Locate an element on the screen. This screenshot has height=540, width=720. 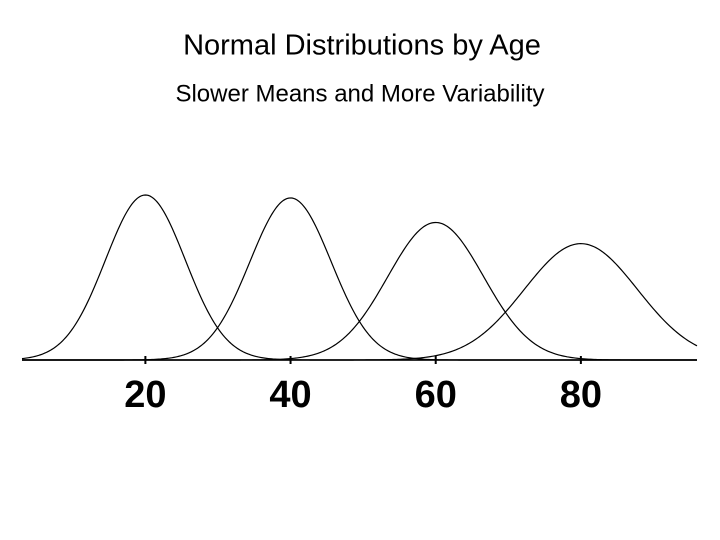
chart-title: Normal Distributions by Age is located at coordinates (362, 46).